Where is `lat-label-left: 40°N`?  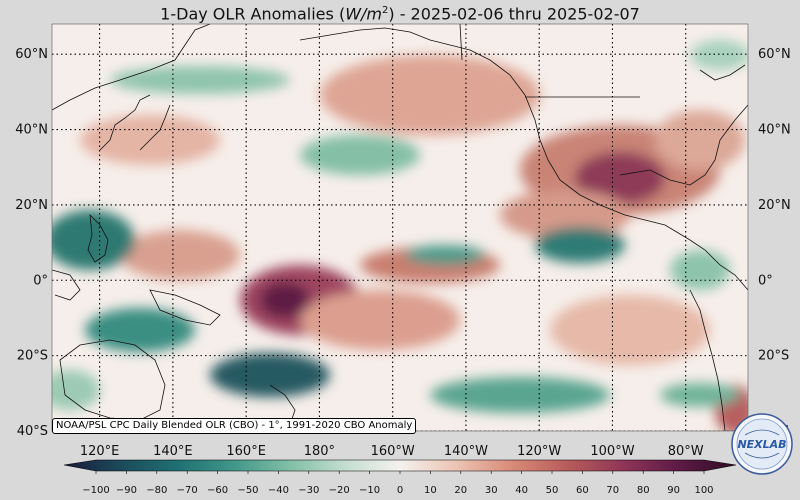
lat-label-left: 40°N is located at coordinates (31, 130).